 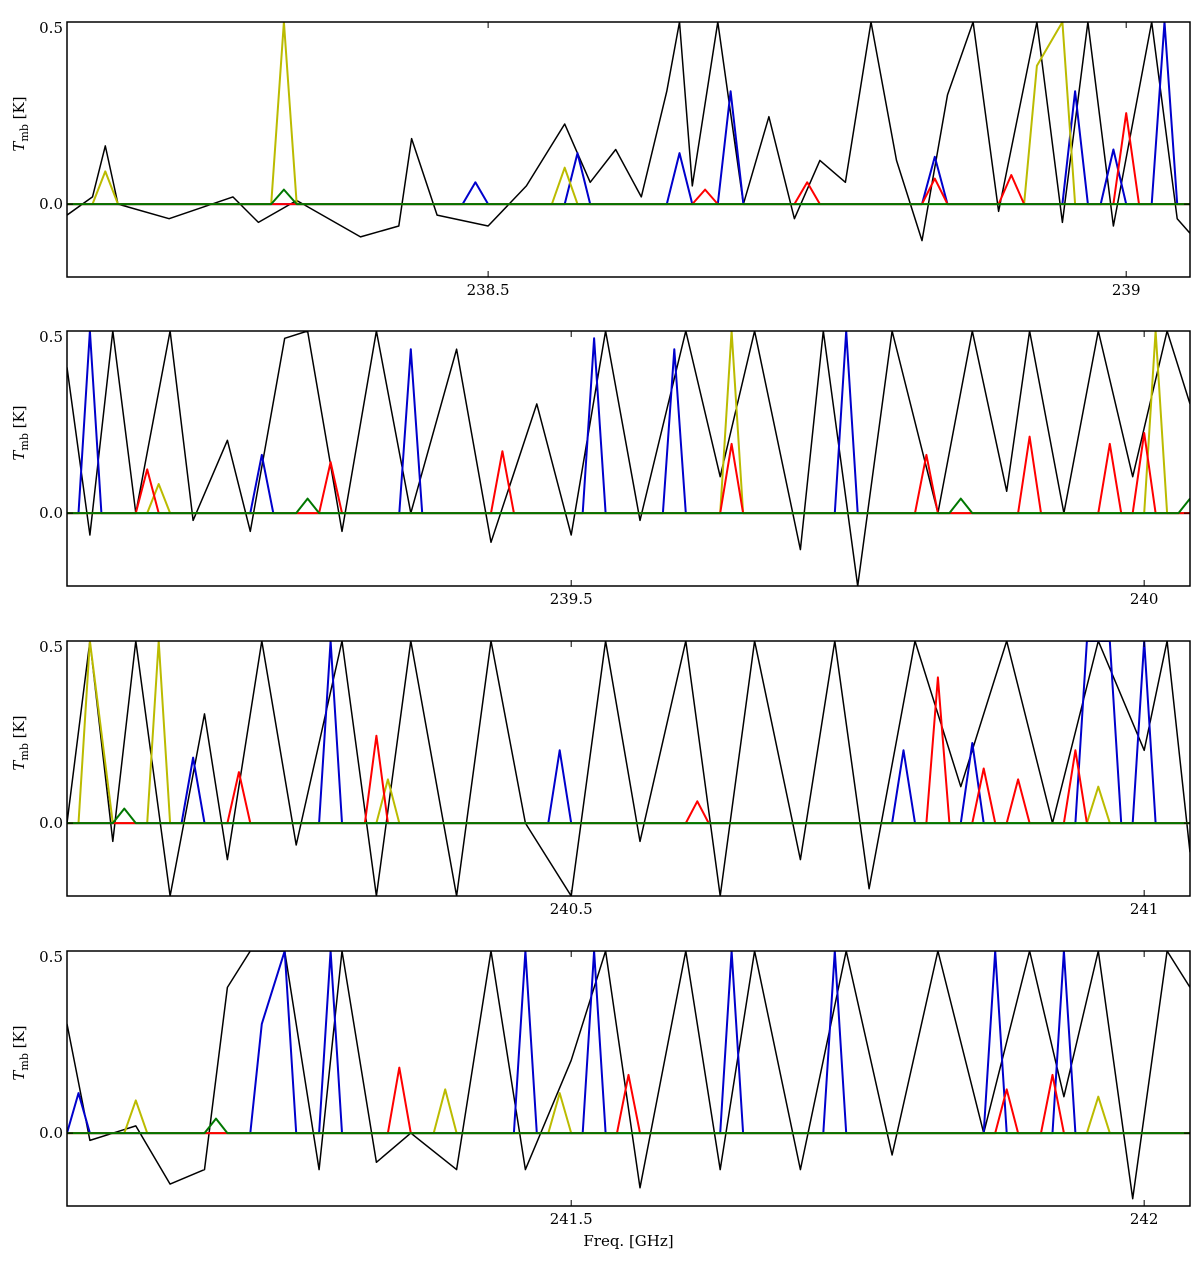 I want to click on x-tick-label: 240, so click(x=1144, y=599).